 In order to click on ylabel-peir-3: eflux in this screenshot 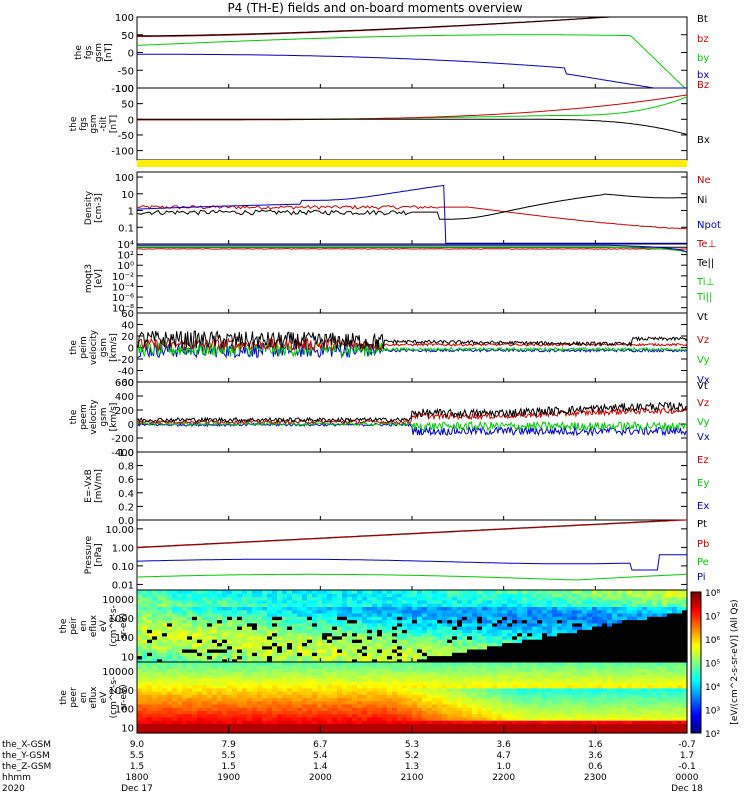, I will do `click(94, 625)`.